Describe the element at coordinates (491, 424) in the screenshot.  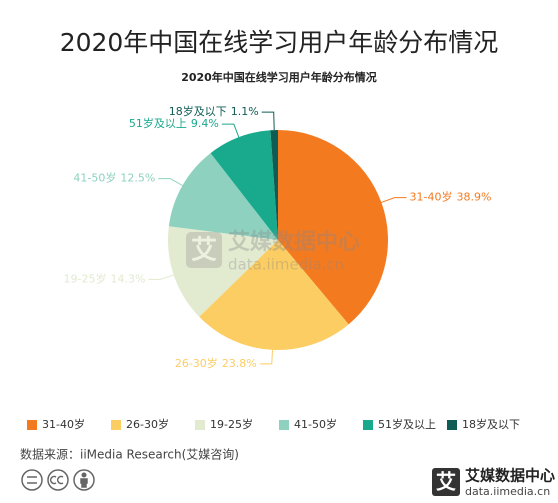
I see `legend-label: 18岁及以下` at that location.